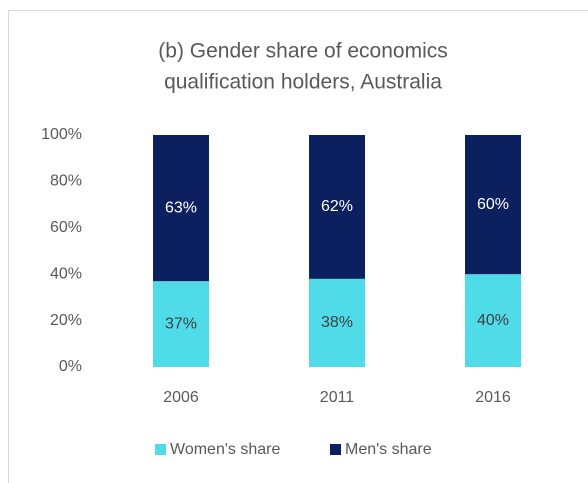  I want to click on y-tick-label: 100%, so click(61, 134).